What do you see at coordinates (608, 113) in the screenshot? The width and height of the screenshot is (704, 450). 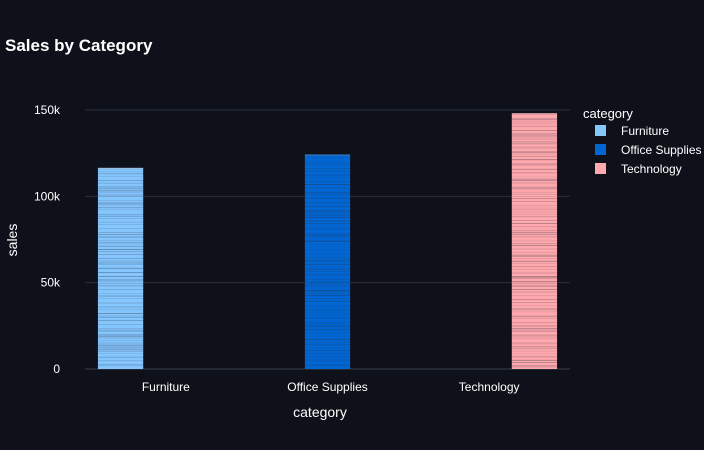 I see `legend-title: category` at bounding box center [608, 113].